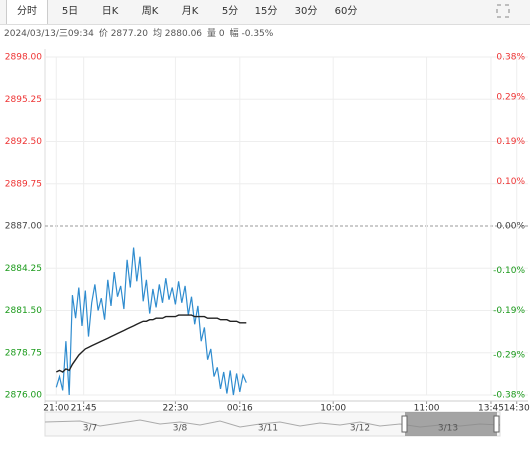 The image size is (530, 452). What do you see at coordinates (510, 227) in the screenshot?
I see `y2-tick-label: 0.00%` at bounding box center [510, 227].